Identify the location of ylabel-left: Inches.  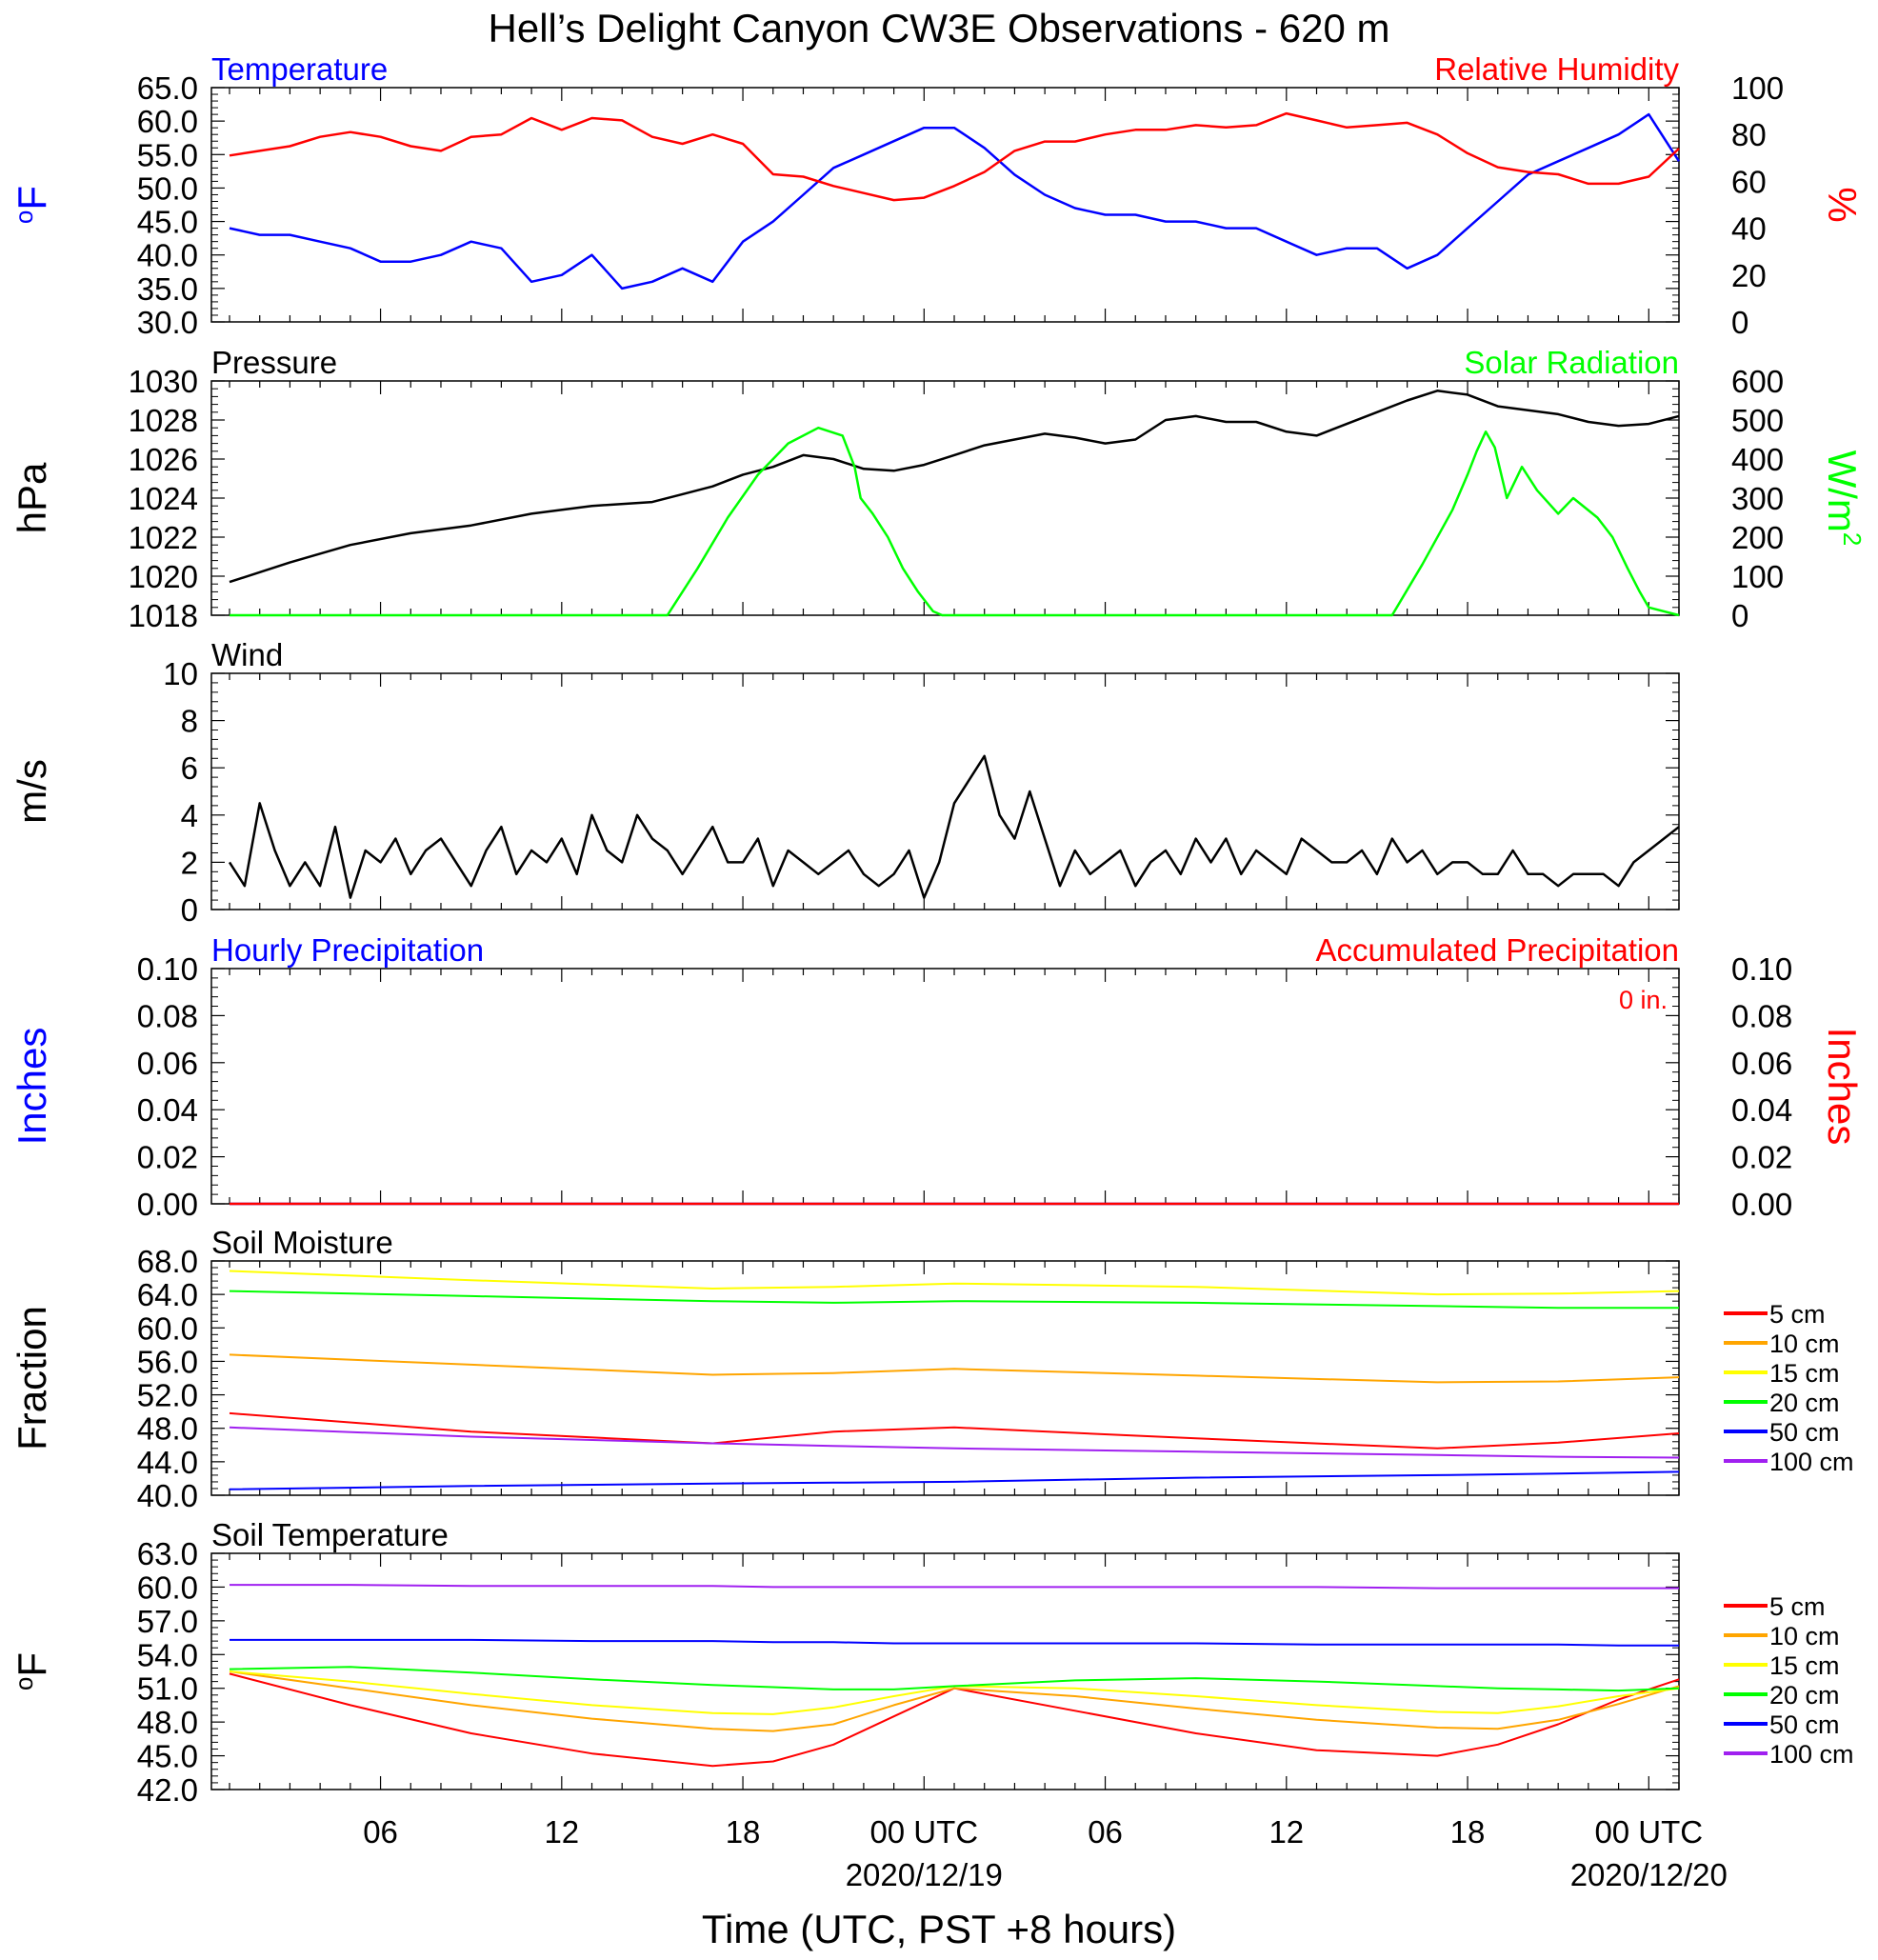
(32, 1087).